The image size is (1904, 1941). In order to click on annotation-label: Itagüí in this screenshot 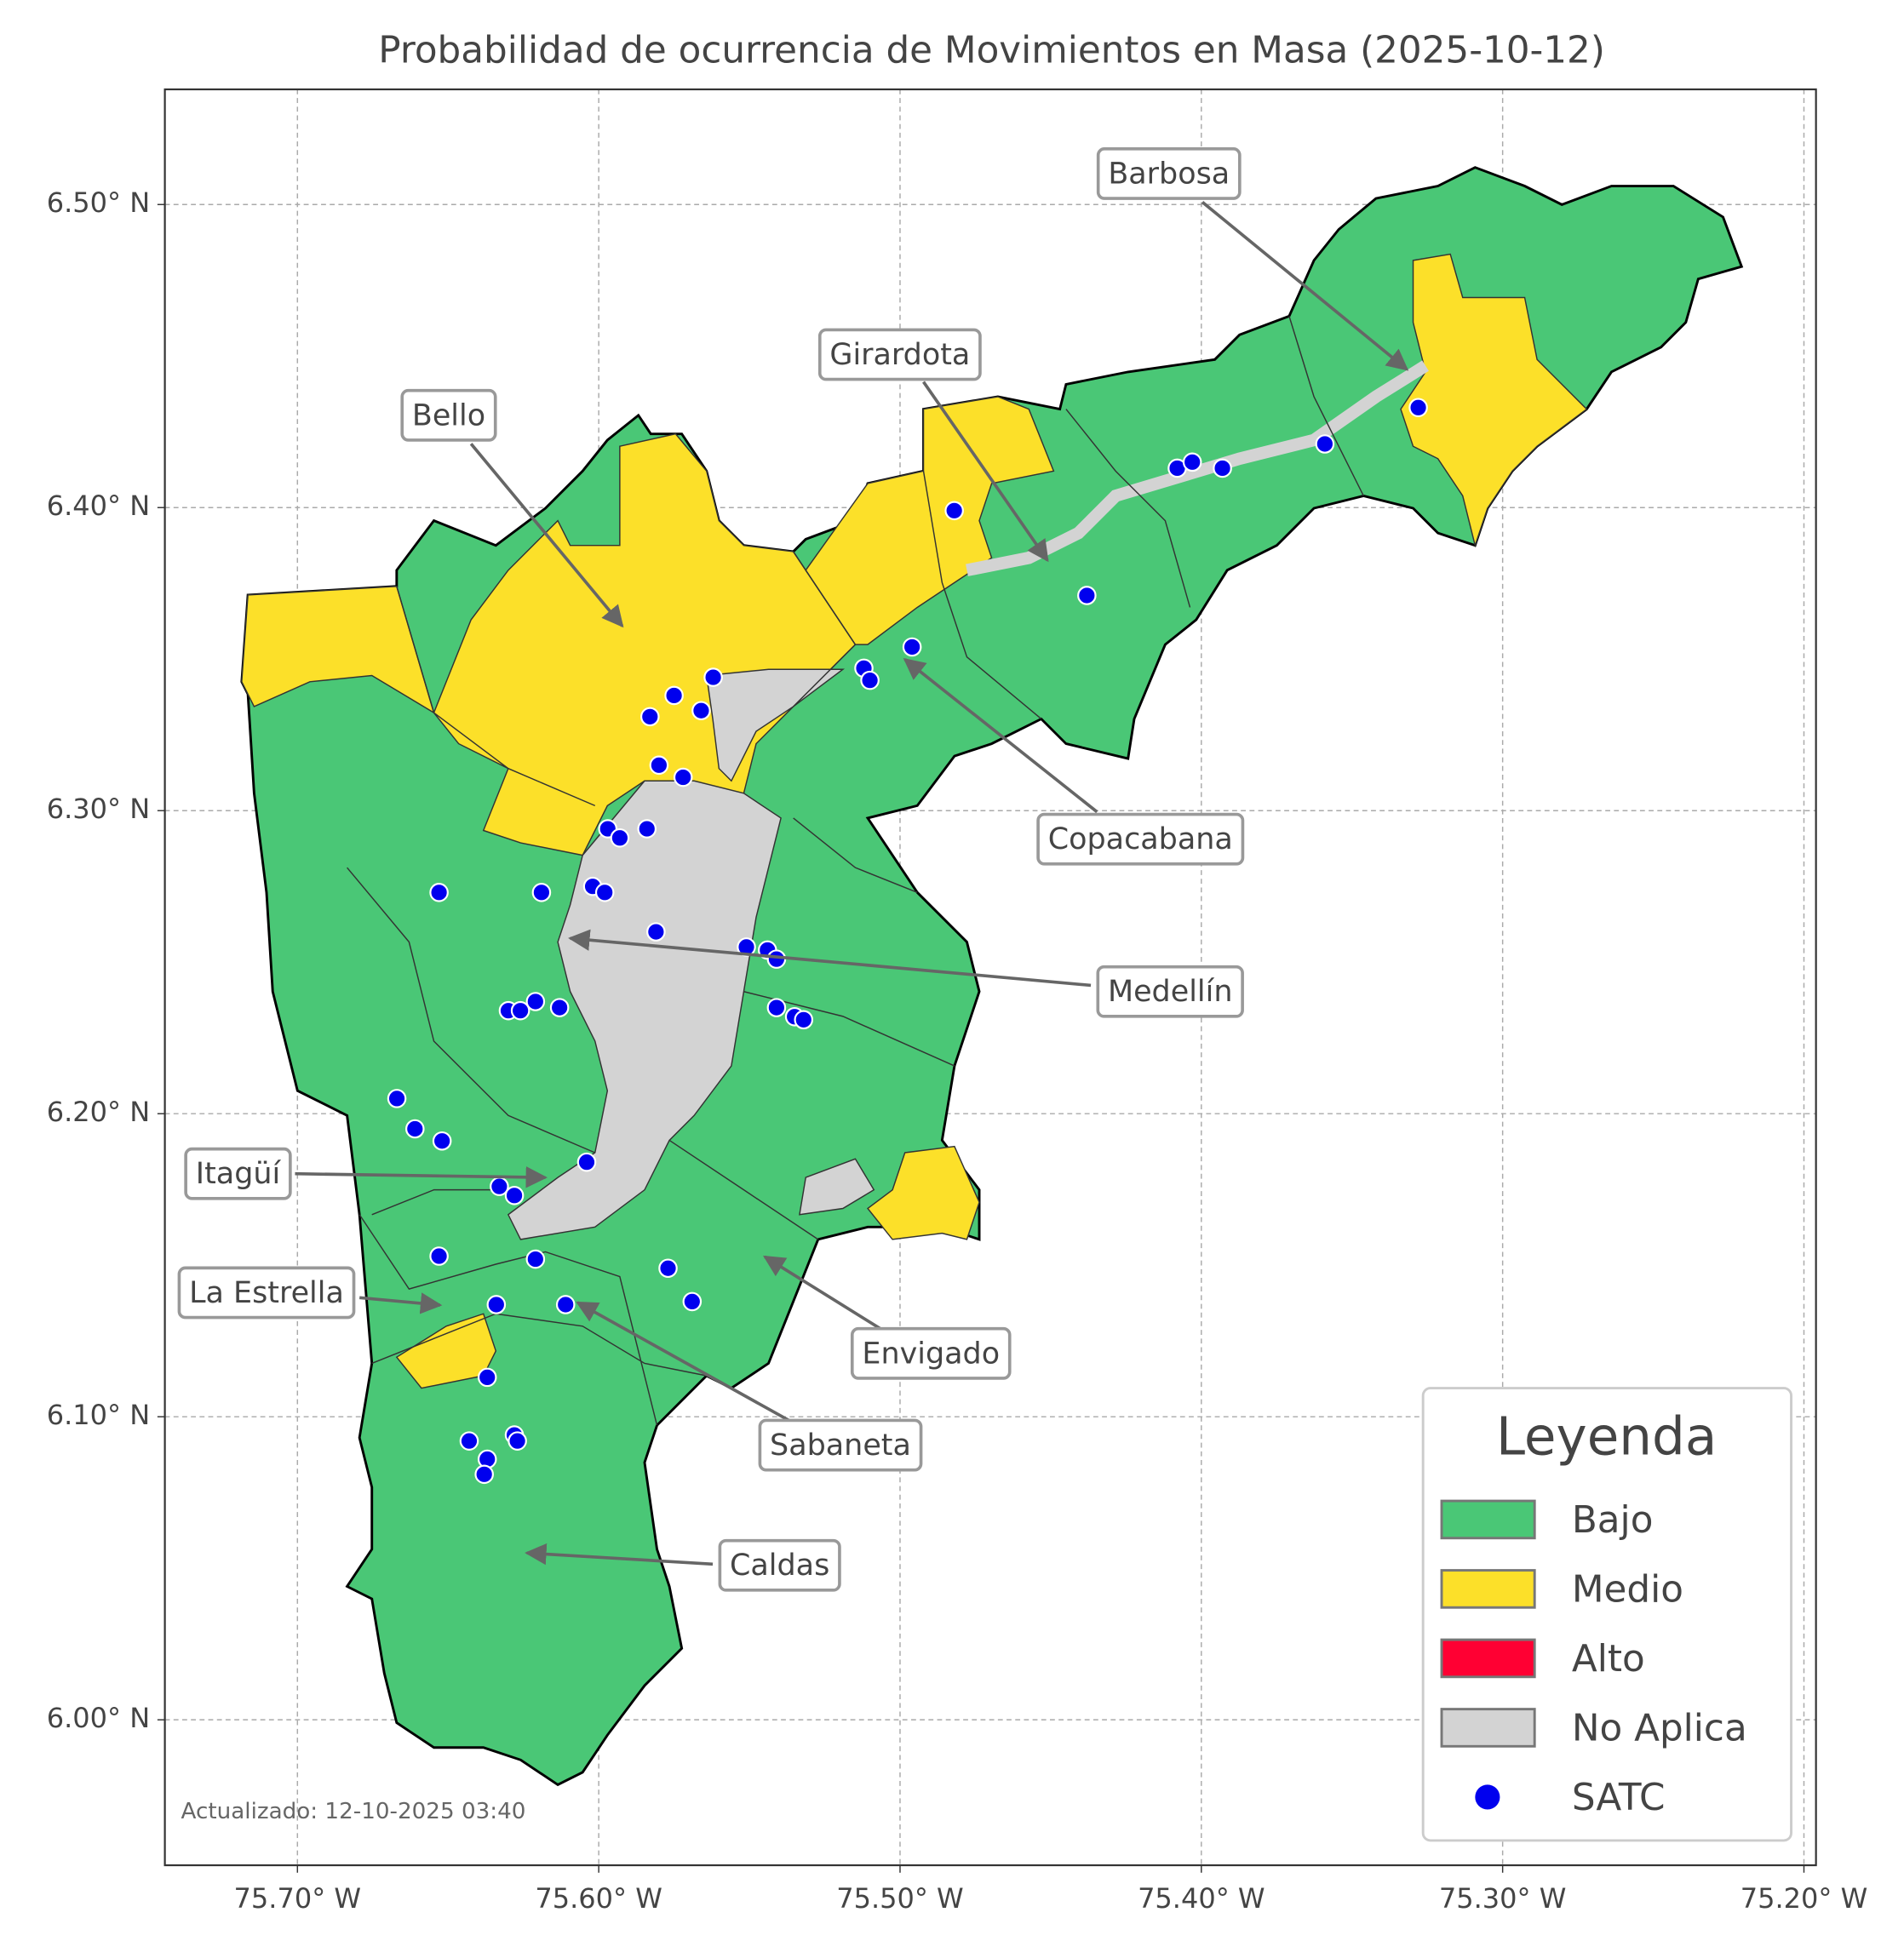, I will do `click(239, 1174)`.